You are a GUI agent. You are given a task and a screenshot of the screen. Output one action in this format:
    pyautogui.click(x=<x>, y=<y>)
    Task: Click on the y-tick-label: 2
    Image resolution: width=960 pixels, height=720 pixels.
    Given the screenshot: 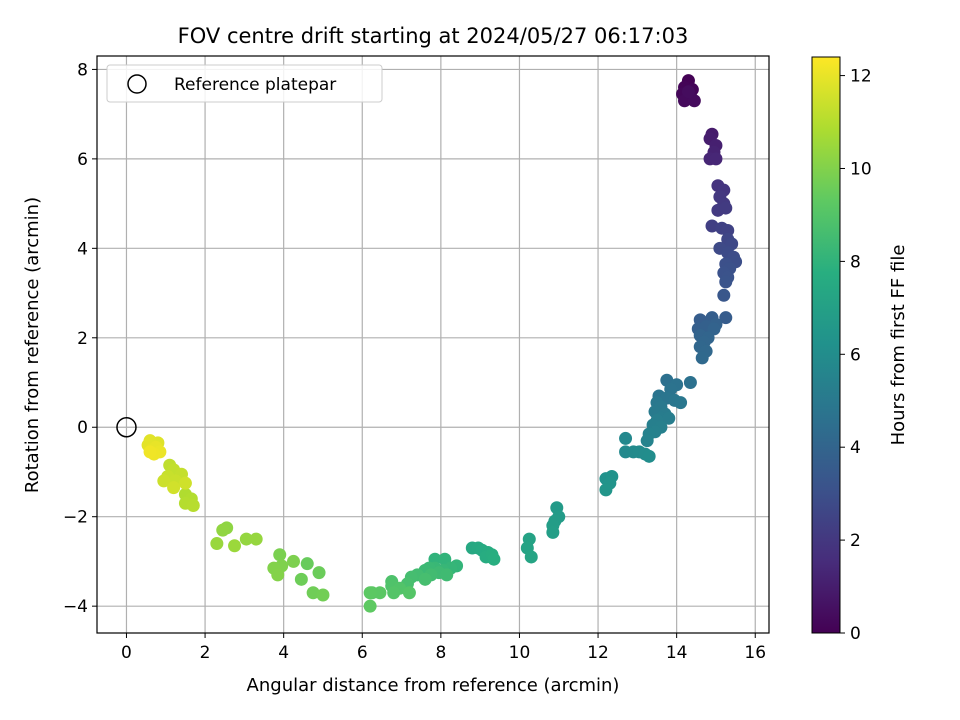 What is the action you would take?
    pyautogui.click(x=82, y=339)
    